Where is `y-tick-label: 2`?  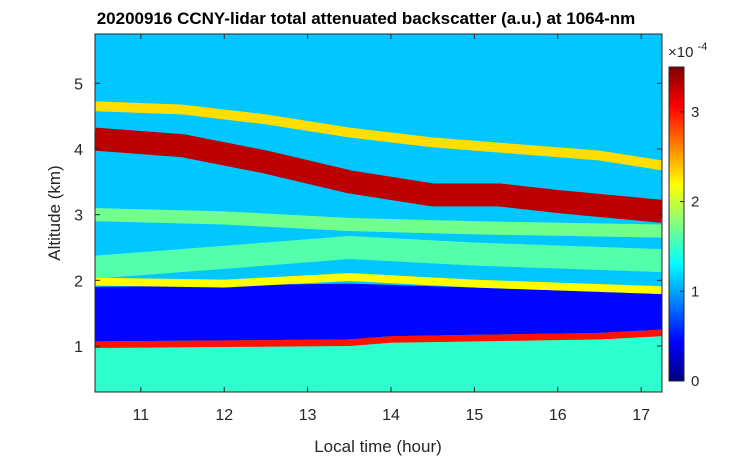
y-tick-label: 2 is located at coordinates (78, 281).